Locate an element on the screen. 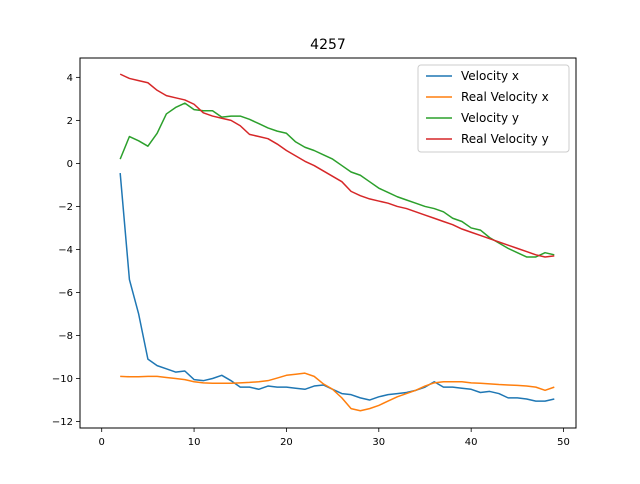 The image size is (640, 484). y-tick-label: −4 is located at coordinates (65, 250).